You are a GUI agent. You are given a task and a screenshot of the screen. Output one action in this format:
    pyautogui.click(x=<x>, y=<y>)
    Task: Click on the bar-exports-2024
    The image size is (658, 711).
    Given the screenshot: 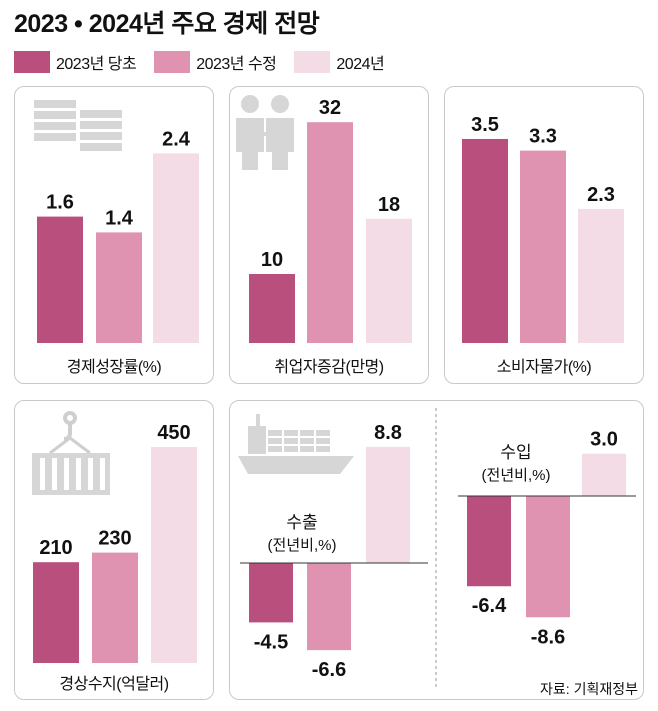 What is the action you would take?
    pyautogui.click(x=388, y=504)
    